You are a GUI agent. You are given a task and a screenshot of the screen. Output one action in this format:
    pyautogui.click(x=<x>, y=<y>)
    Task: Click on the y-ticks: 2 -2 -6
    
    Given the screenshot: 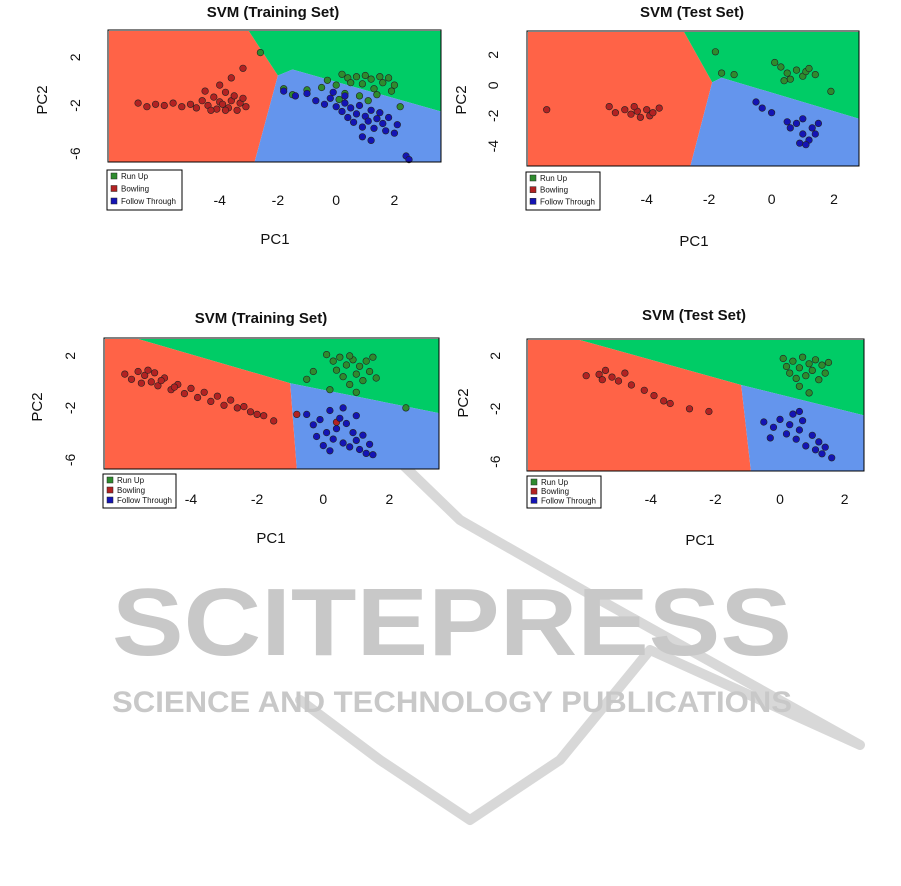 What is the action you would take?
    pyautogui.click(x=70, y=409)
    